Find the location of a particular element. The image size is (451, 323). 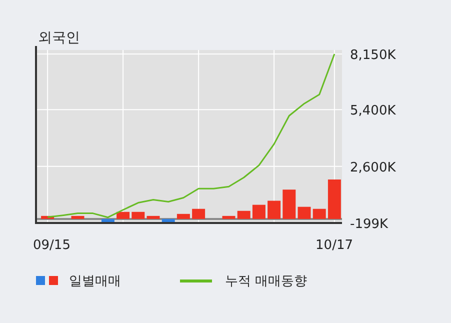

ytick: 2,600K is located at coordinates (373, 168).